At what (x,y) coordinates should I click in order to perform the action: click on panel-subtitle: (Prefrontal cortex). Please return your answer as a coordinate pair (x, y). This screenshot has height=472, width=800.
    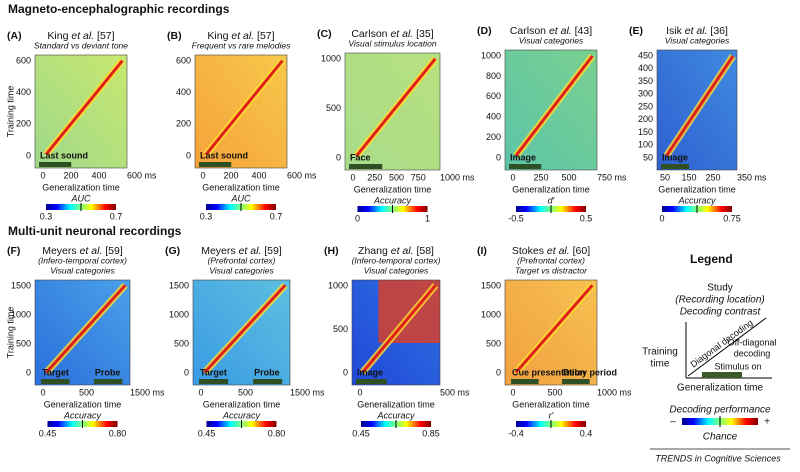
    Looking at the image, I should click on (551, 260).